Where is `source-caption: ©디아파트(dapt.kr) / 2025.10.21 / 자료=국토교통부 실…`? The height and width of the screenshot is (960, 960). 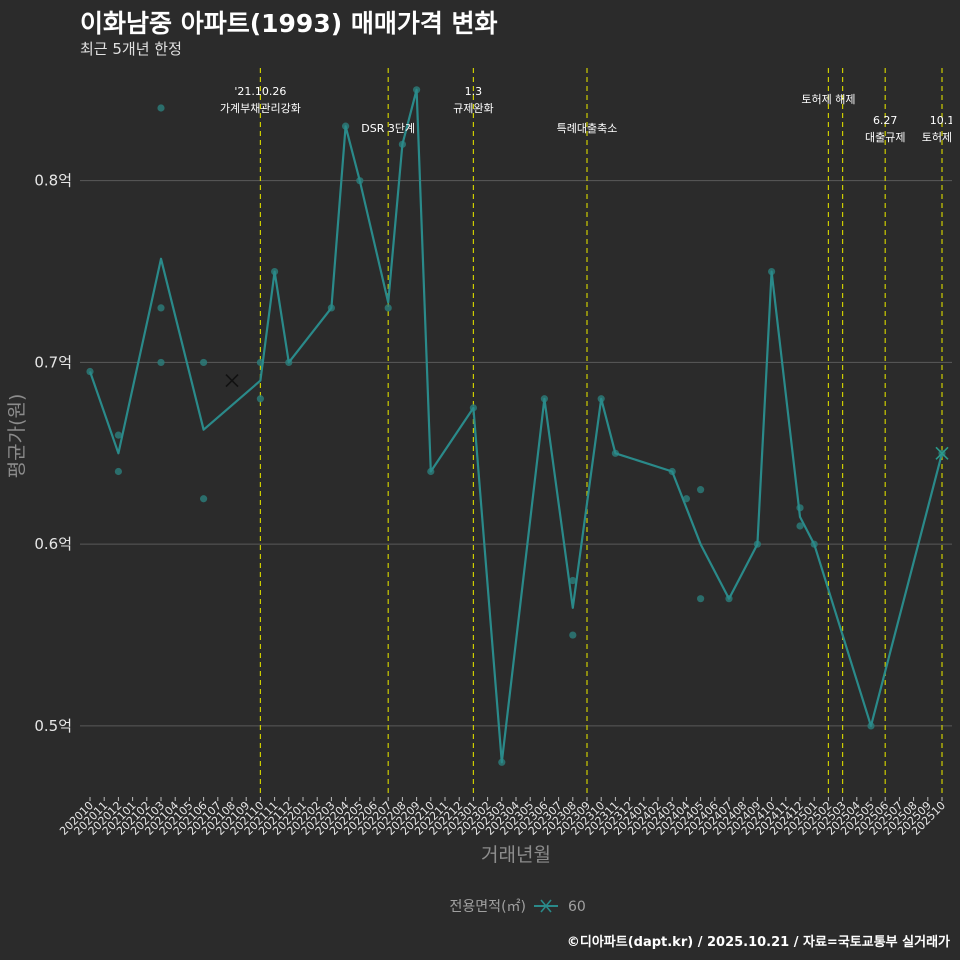
source-caption: ©디아파트(dapt.kr) / 2025.10.21 / 자료=국토교통부 실… is located at coordinates (758, 942).